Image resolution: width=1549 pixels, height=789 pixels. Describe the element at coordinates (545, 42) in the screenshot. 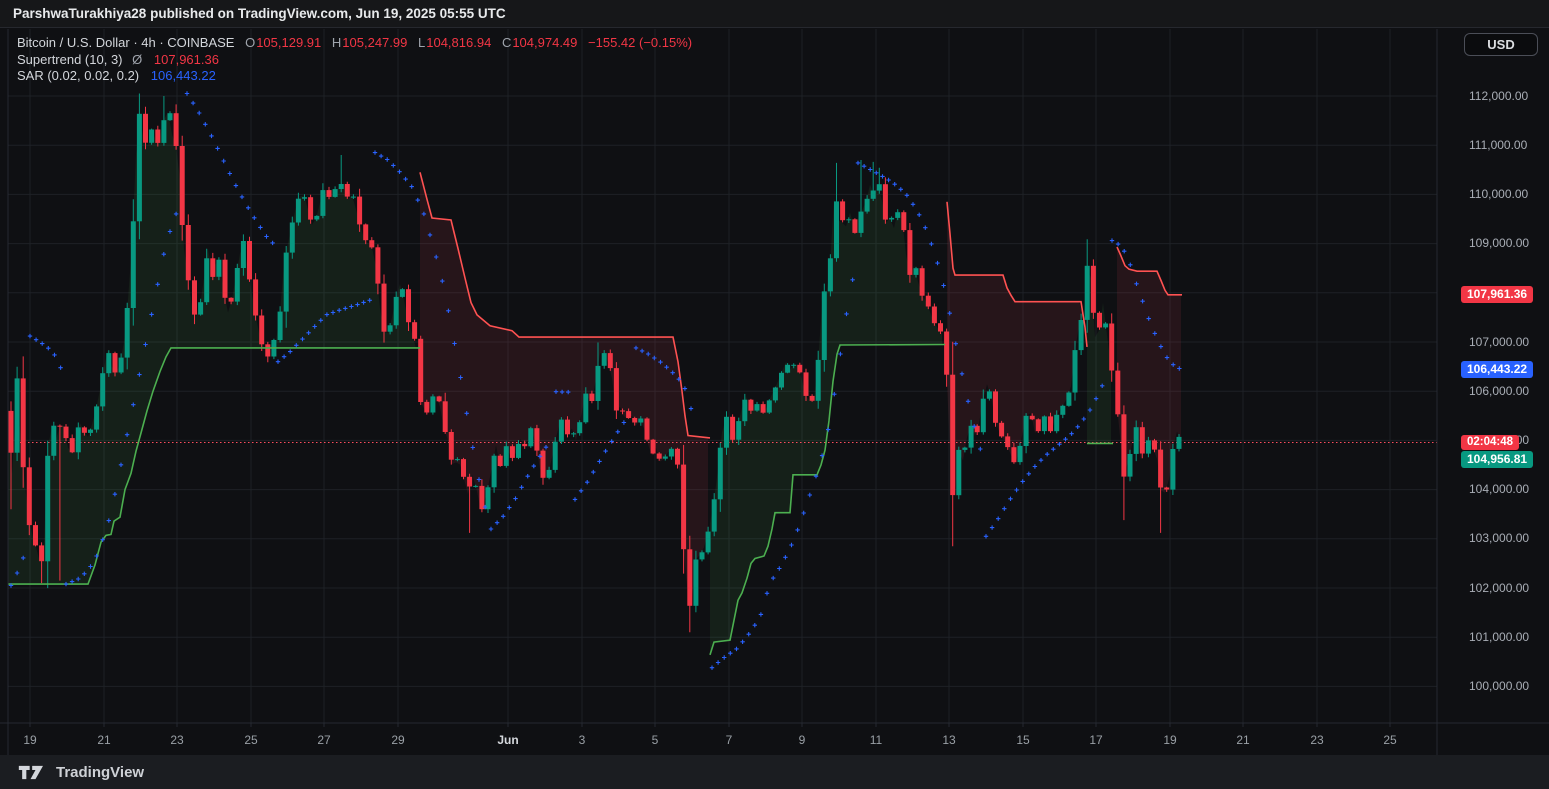

I see `ohlc-close-value: 104,974.49` at that location.